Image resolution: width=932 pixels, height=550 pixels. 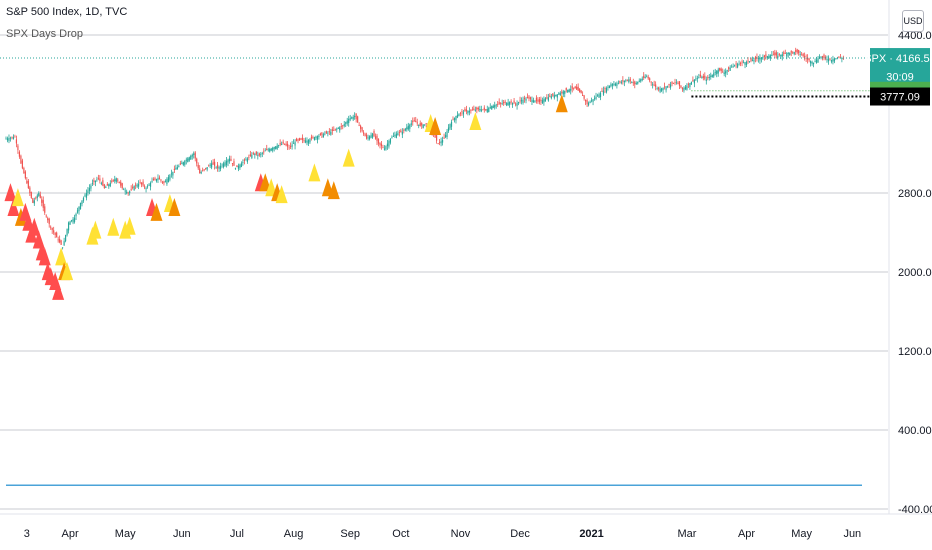 I want to click on y-tick-label: -400.00, so click(x=915, y=510).